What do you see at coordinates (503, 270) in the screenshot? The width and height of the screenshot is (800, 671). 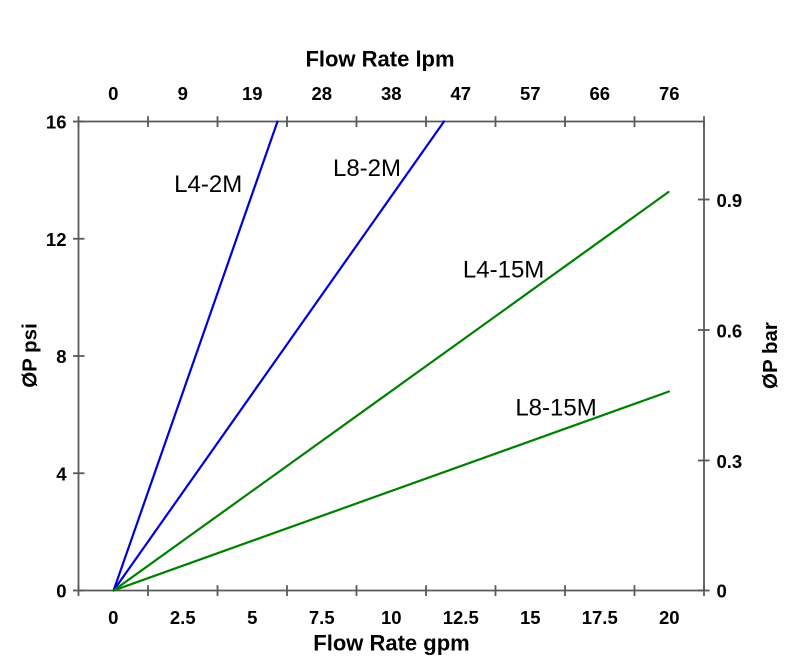 I see `svg-text: L4-15M` at bounding box center [503, 270].